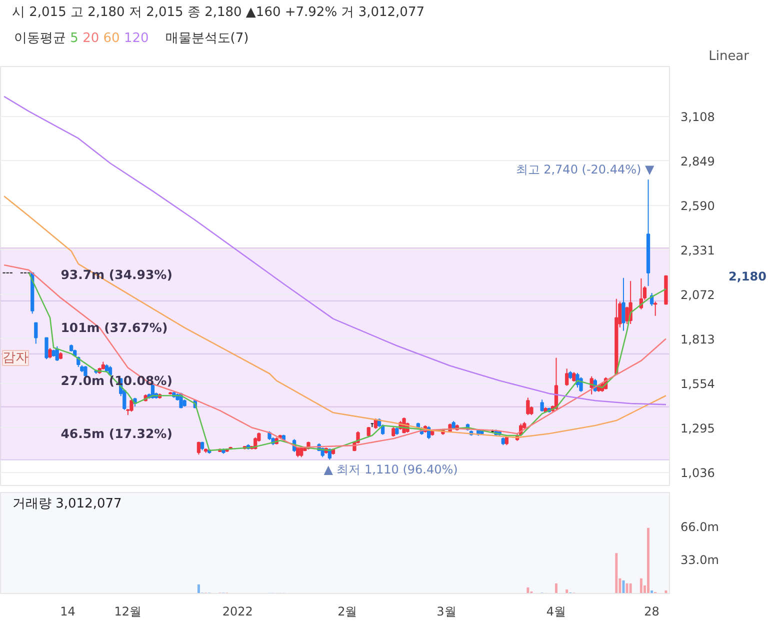  Describe the element at coordinates (697, 117) in the screenshot. I see `y-tick-label: 3,108` at that location.